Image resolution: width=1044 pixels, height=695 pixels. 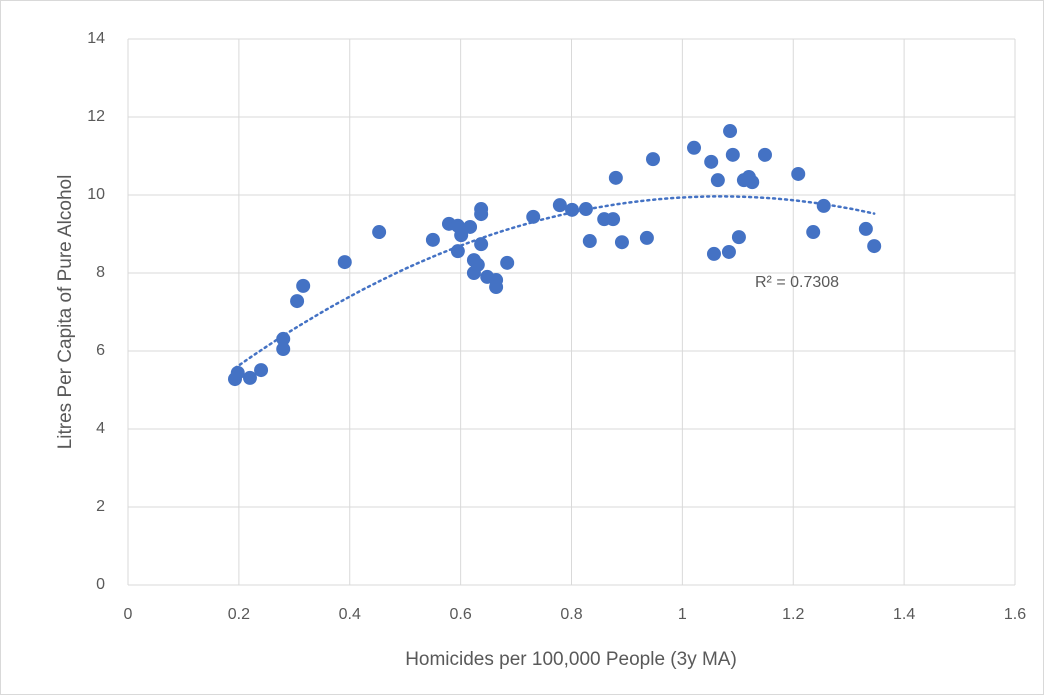 What do you see at coordinates (1015, 614) in the screenshot?
I see `x-tick-label: 1.6` at bounding box center [1015, 614].